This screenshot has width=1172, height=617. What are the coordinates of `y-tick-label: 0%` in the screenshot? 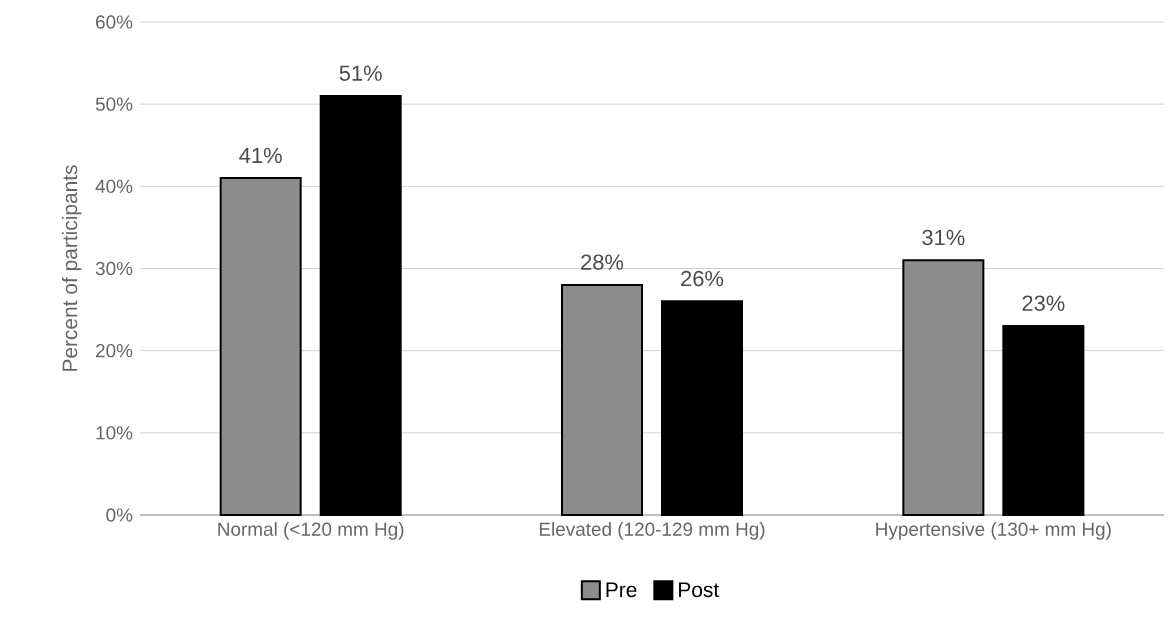 It's located at (119, 515).